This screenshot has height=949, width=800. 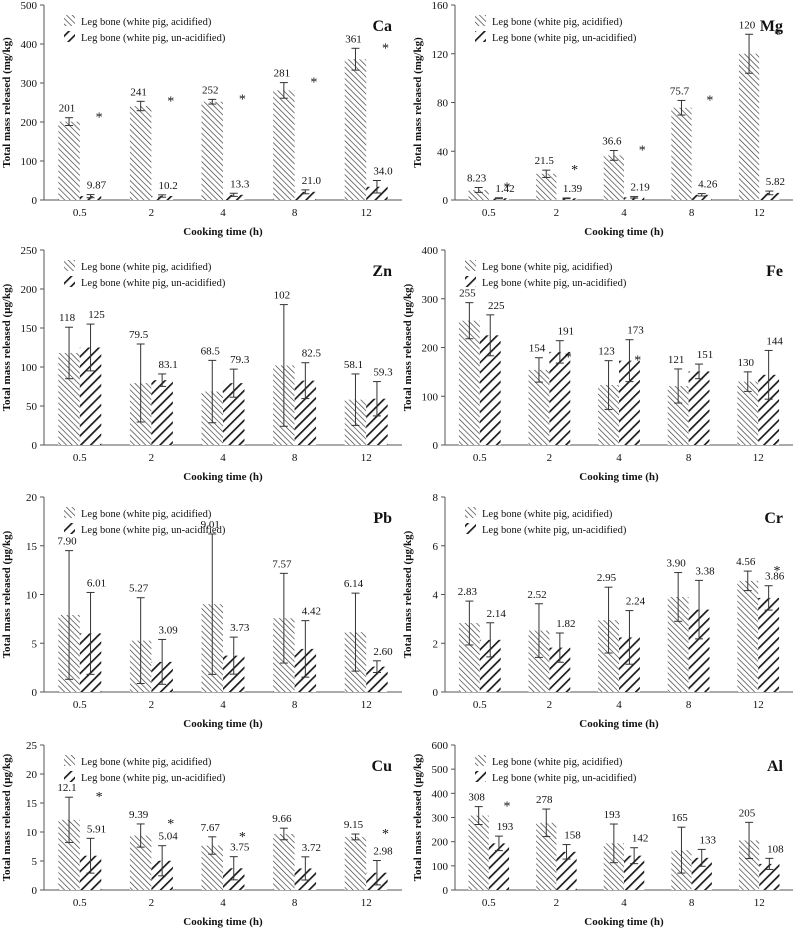 What do you see at coordinates (440, 746) in the screenshot?
I see `y-tick-label: 600` at bounding box center [440, 746].